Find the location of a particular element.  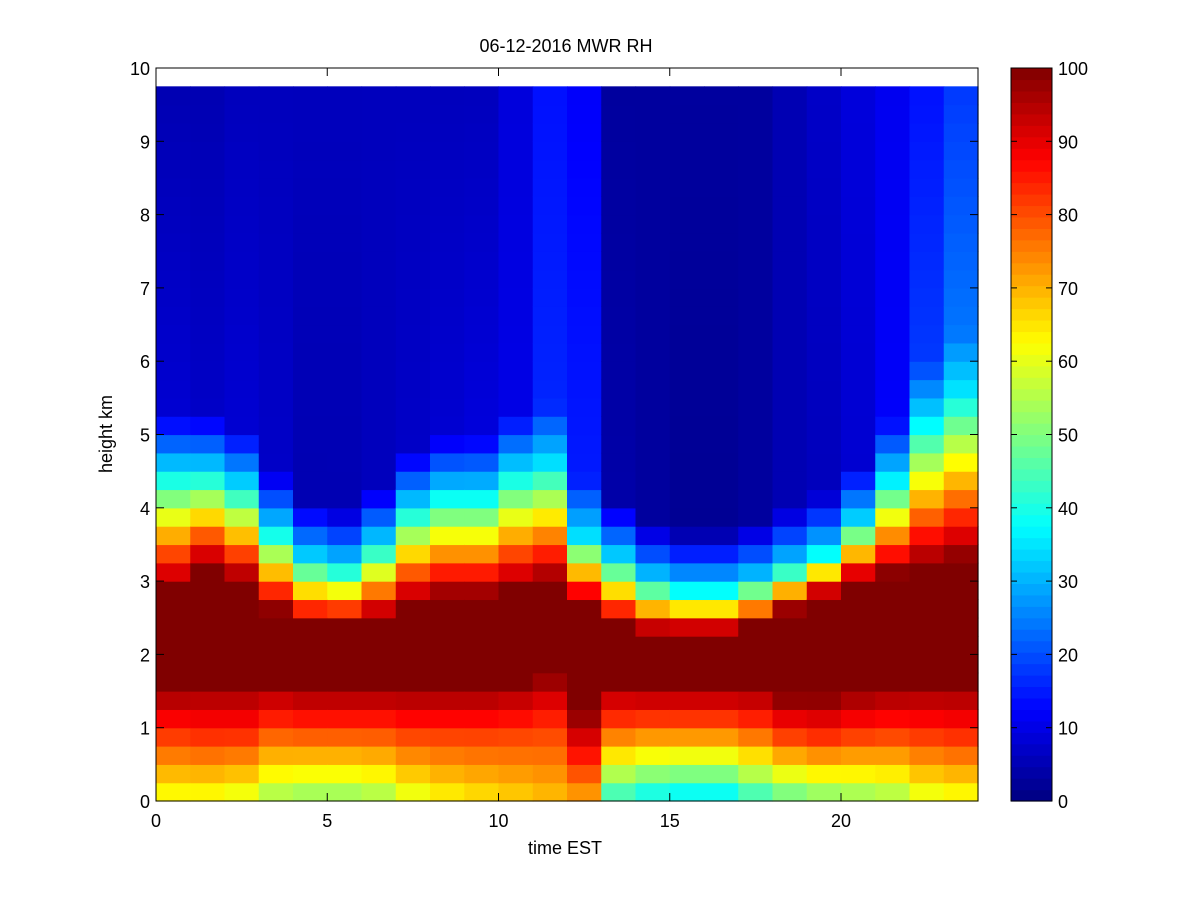

colorbar-gradient is located at coordinates (1031, 435).